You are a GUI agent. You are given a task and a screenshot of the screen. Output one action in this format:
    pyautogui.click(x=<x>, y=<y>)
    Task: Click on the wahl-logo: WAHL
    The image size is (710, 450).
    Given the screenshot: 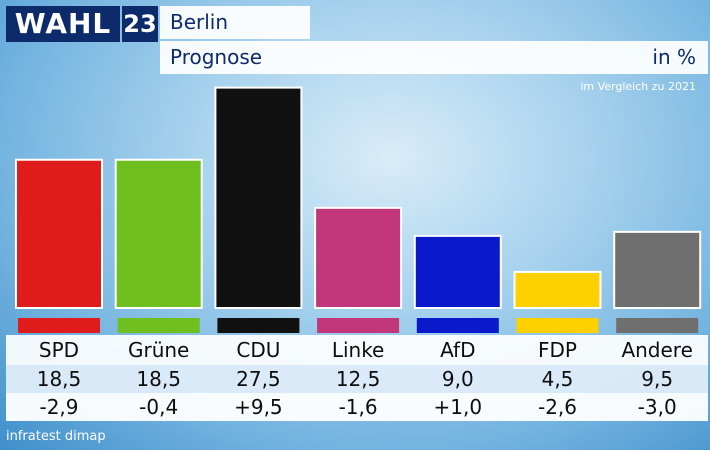 What is the action you would take?
    pyautogui.click(x=63, y=24)
    